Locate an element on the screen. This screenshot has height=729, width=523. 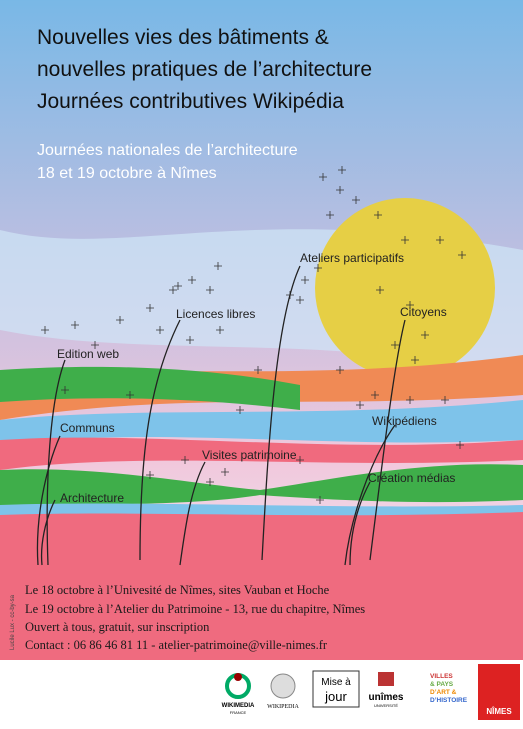
band-pink is located at coordinates (261, 453).